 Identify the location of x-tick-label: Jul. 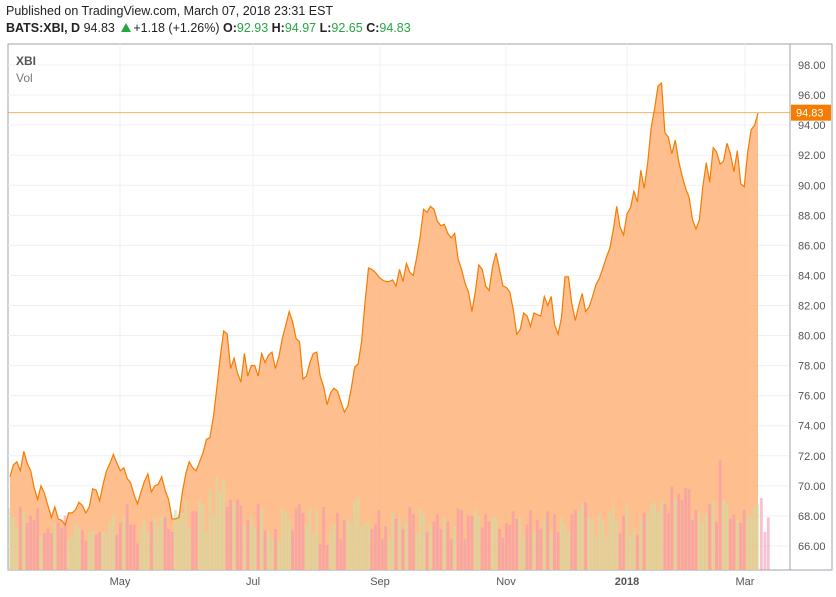
(253, 582).